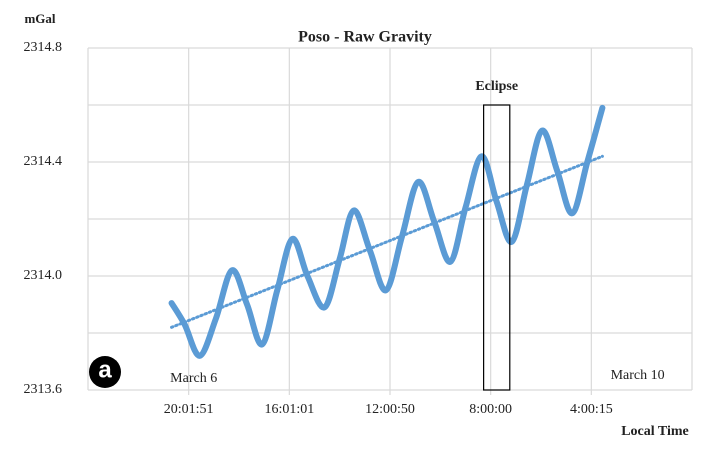  I want to click on x-tick-label: 4:00:15, so click(591, 409).